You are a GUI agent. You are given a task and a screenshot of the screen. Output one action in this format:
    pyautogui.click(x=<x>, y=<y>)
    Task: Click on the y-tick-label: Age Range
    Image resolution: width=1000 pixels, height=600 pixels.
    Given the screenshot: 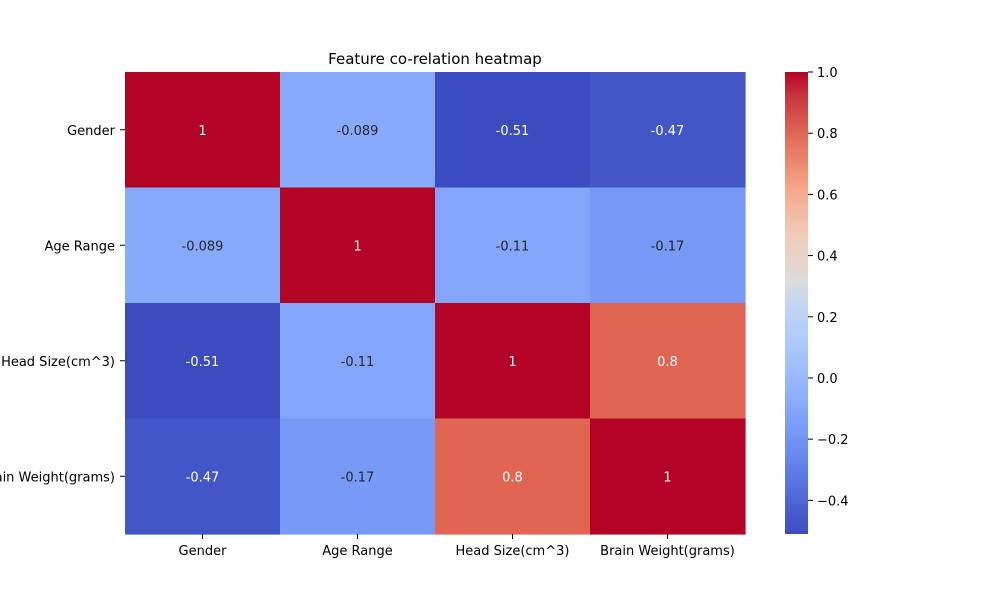 What is the action you would take?
    pyautogui.click(x=80, y=246)
    